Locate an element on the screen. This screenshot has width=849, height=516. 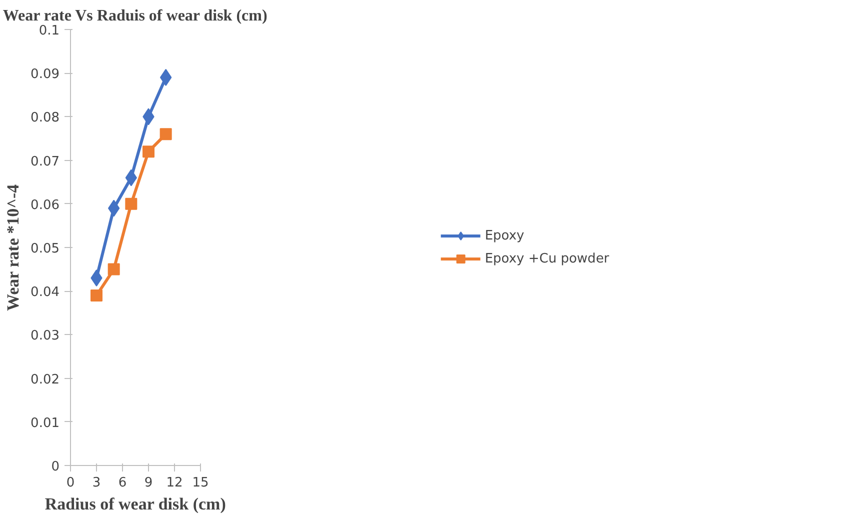
x-tick-label: 6 is located at coordinates (122, 483).